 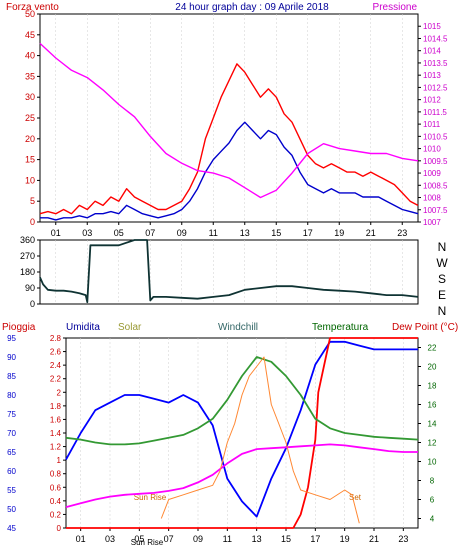 I want to click on y-right-tick-label: 1014, so click(x=432, y=51).